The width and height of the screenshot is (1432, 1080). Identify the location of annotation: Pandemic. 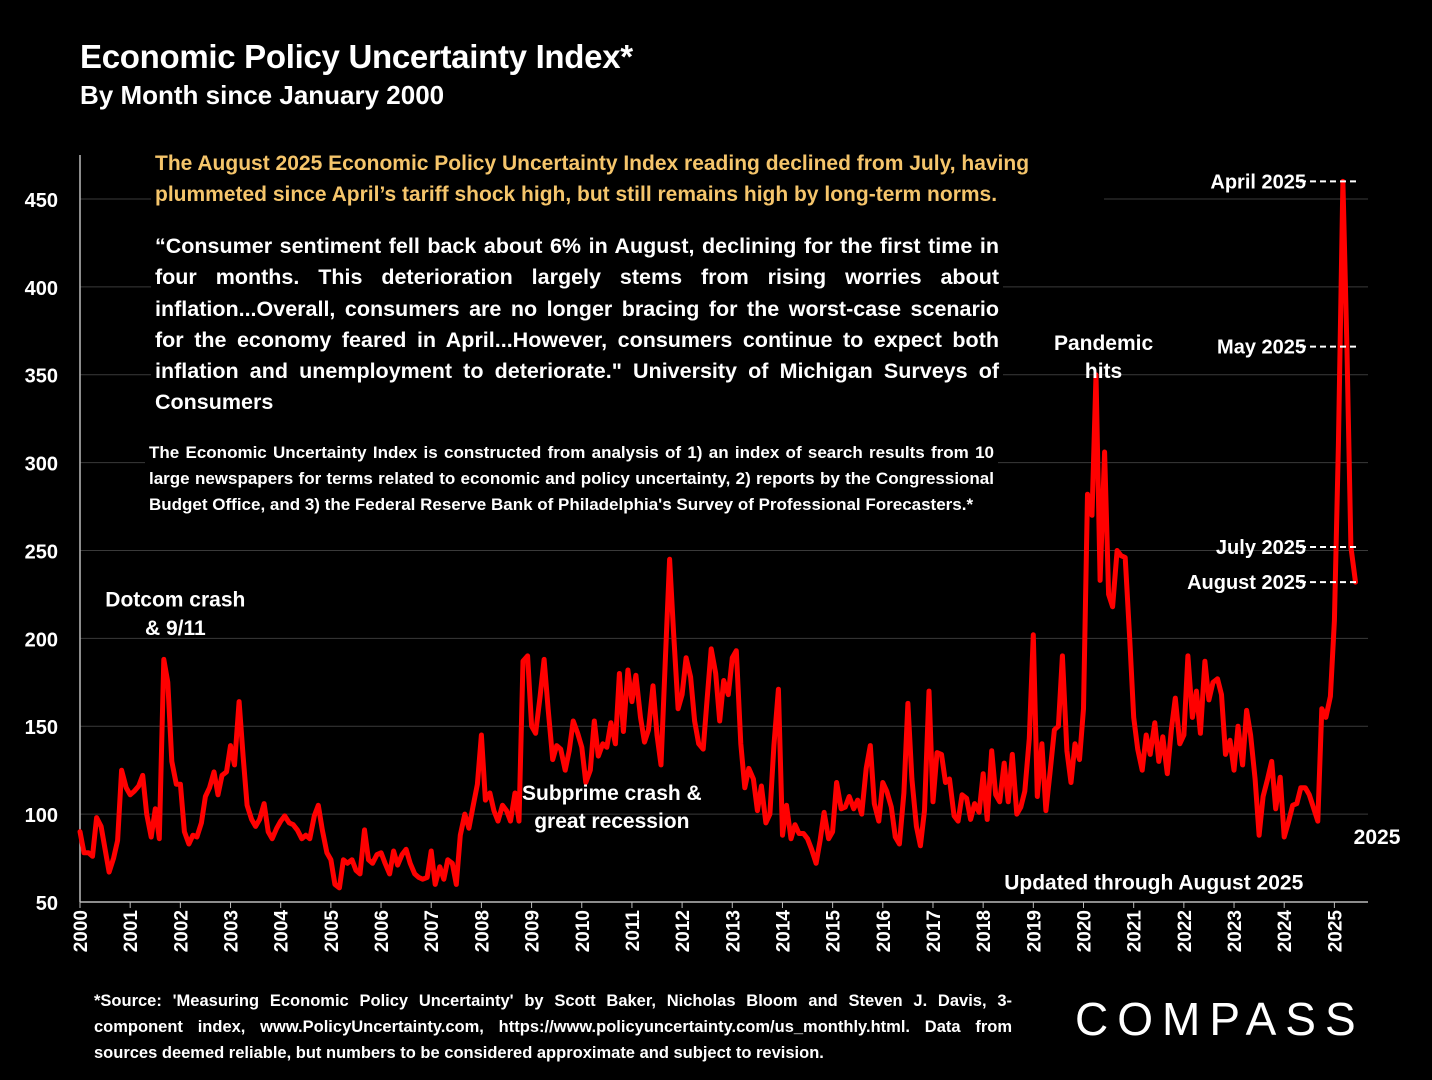
(1104, 343).